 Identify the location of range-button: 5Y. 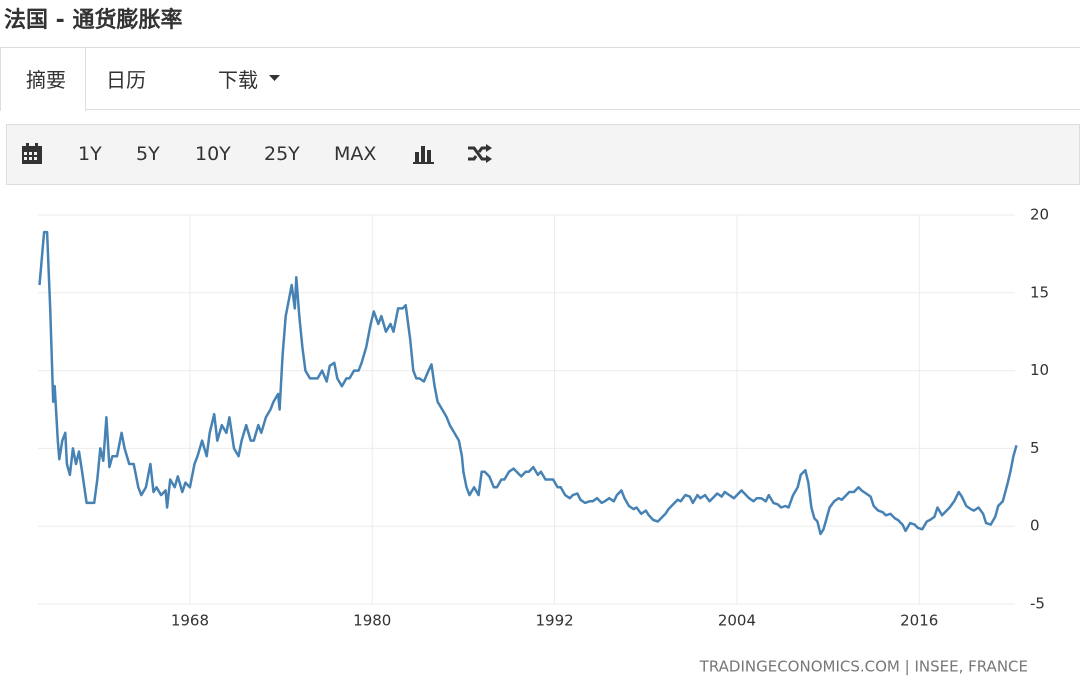
(148, 154).